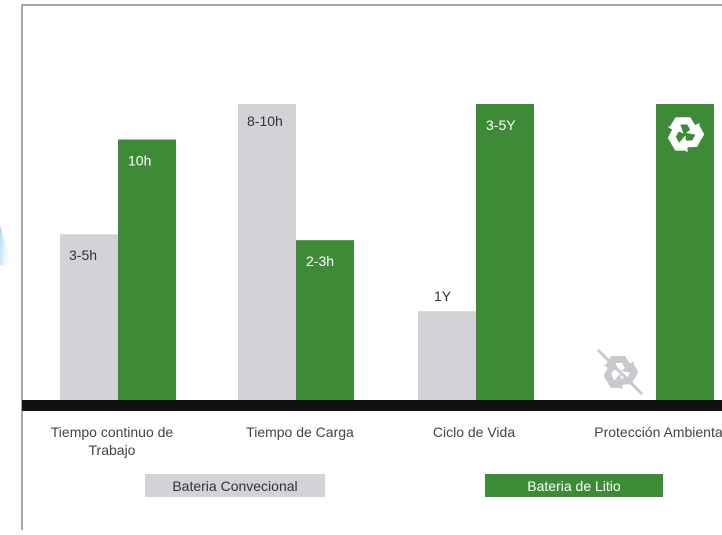  What do you see at coordinates (372, 405) in the screenshot?
I see `x-axis-baseline` at bounding box center [372, 405].